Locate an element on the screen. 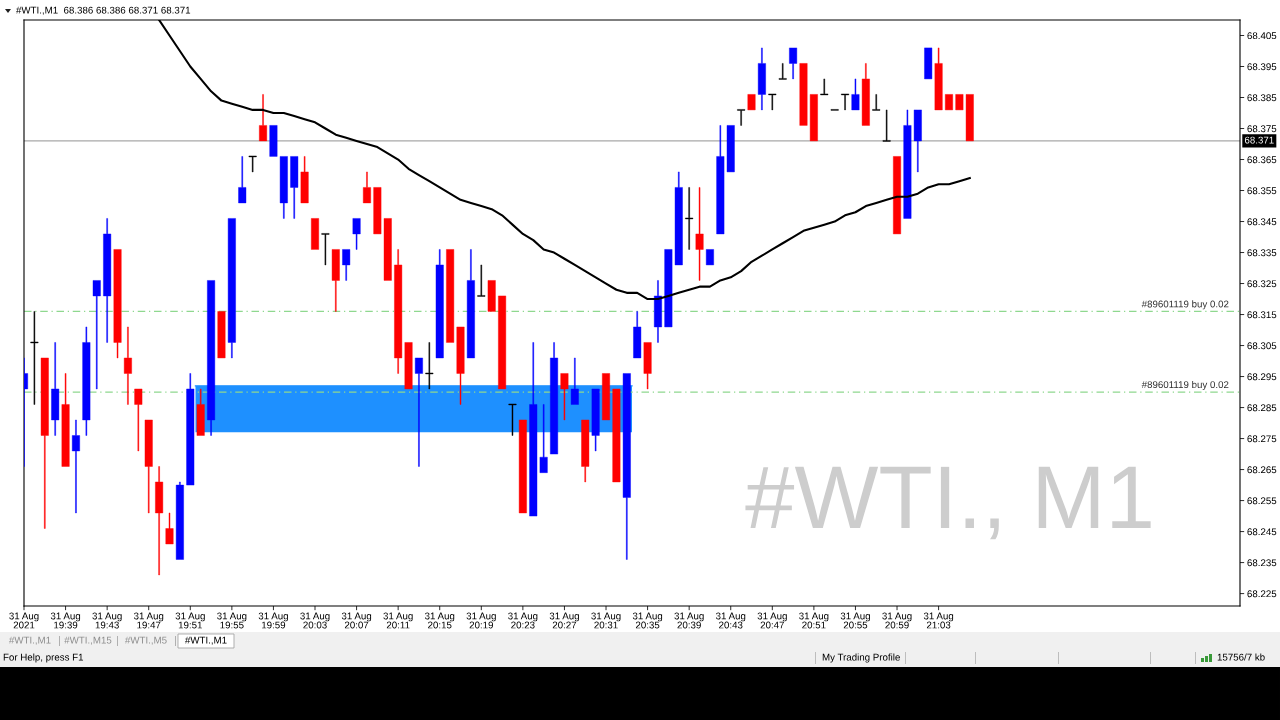 The image size is (1280, 720). text: #WTI.,M1 is located at coordinates (29, 640).